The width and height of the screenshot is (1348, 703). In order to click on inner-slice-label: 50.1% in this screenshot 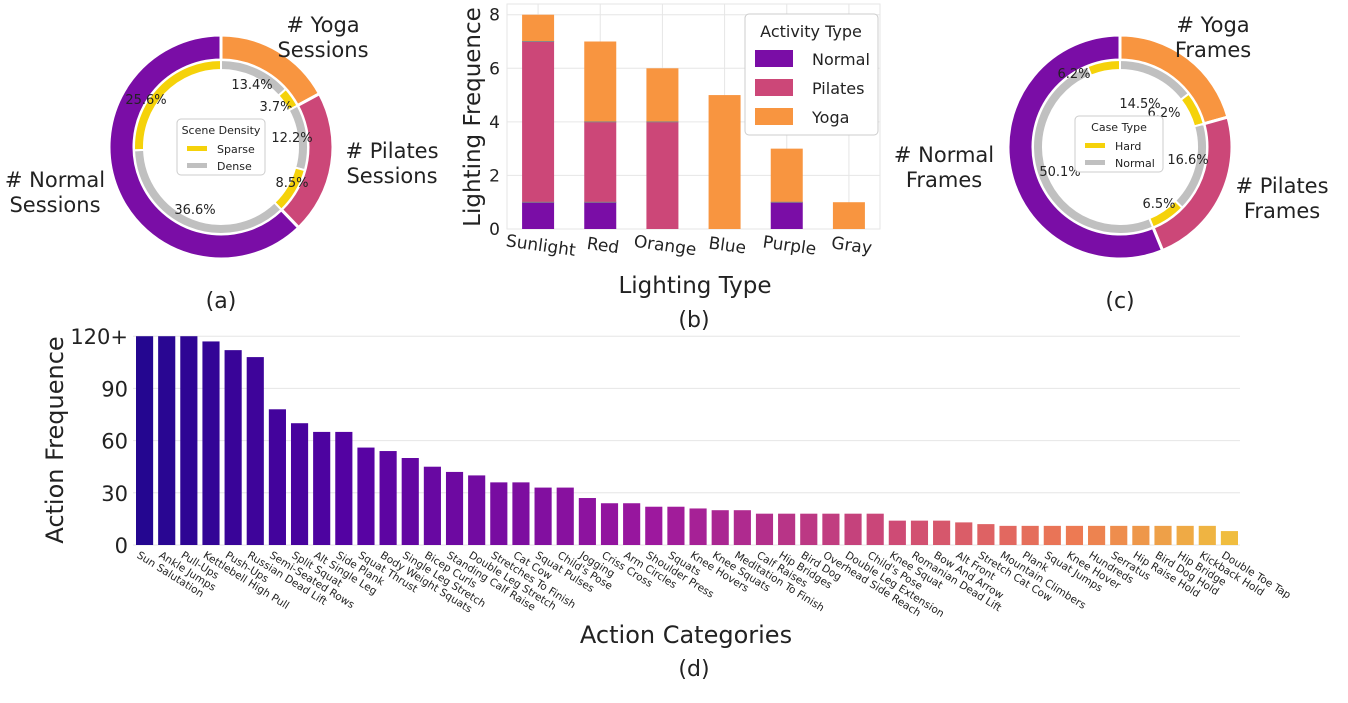, I will do `click(1059, 172)`.